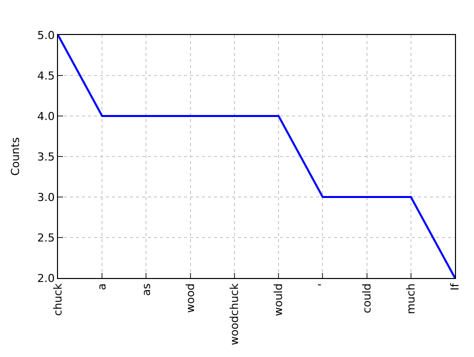 This screenshot has height=357, width=474. Describe the element at coordinates (46, 35) in the screenshot. I see `y-tick-label: 5.0` at that location.